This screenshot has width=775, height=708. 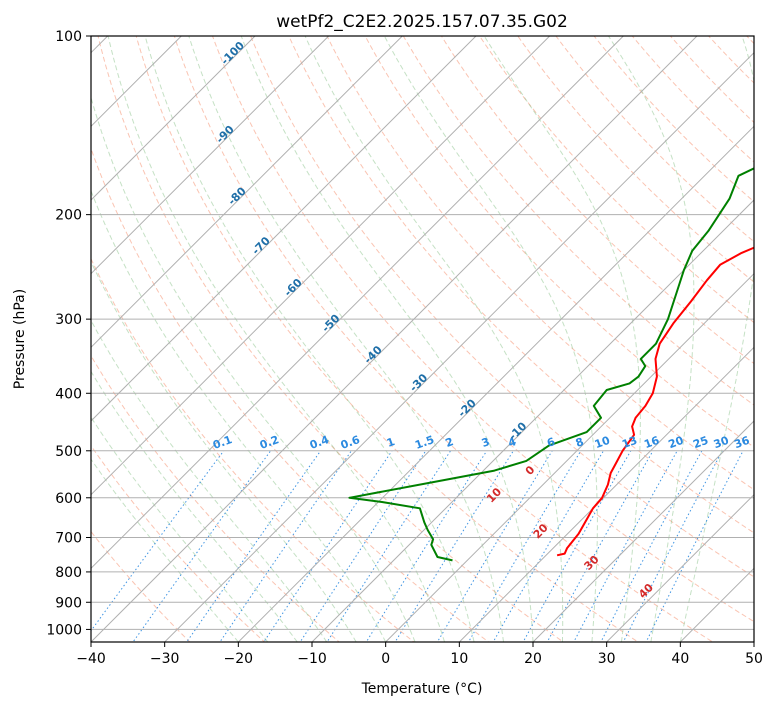 What do you see at coordinates (422, 22) in the screenshot?
I see `chart-title: wetPf2_C2E2.2025.157.07.35.G02` at bounding box center [422, 22].